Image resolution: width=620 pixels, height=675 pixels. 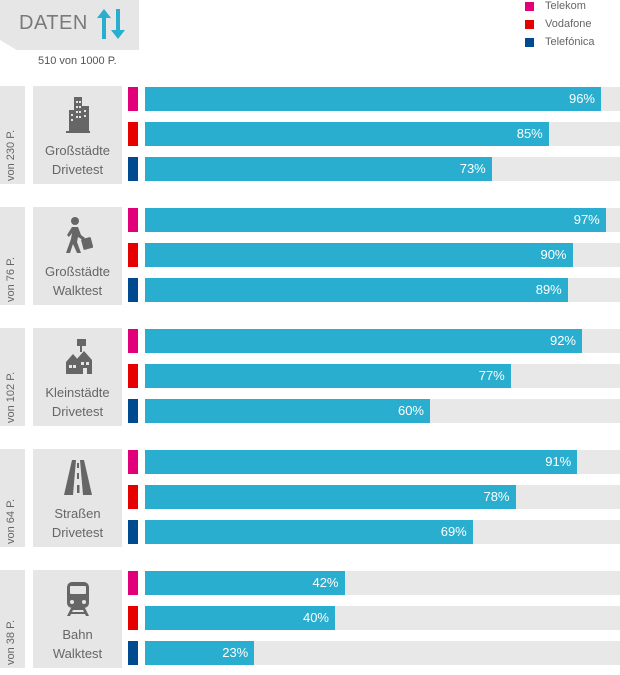 I want to click on bar-telekom: 92%, so click(x=363, y=341).